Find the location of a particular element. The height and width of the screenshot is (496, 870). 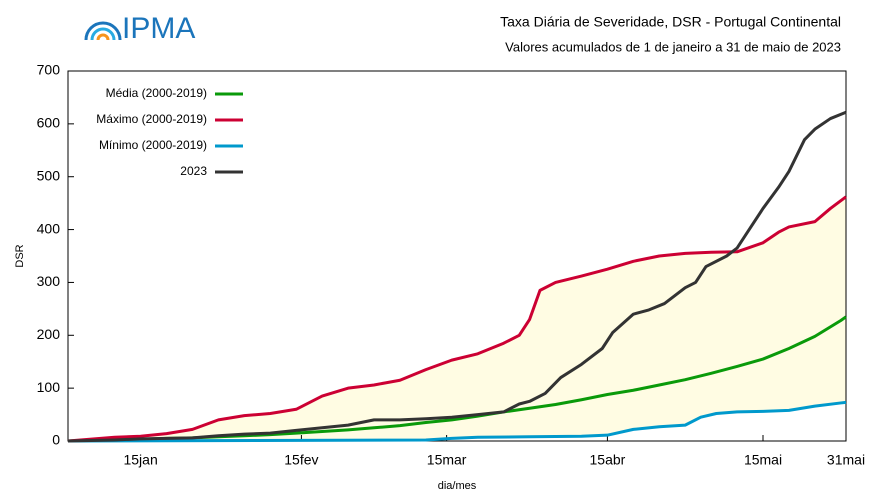

x-tick-label: 15jan is located at coordinates (140, 460).